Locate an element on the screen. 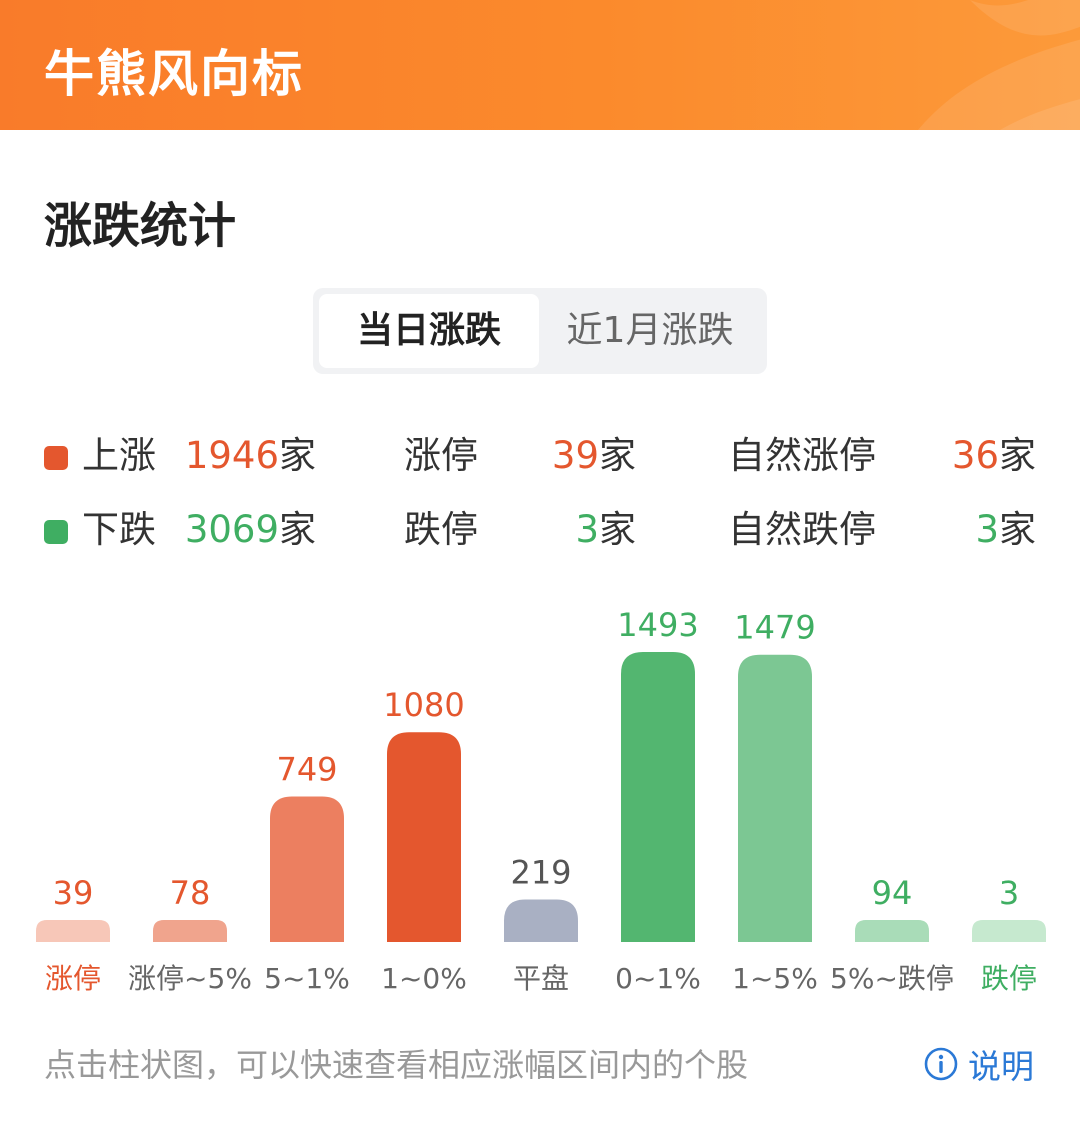  natural-limit-down-count: 3 is located at coordinates (987, 529).